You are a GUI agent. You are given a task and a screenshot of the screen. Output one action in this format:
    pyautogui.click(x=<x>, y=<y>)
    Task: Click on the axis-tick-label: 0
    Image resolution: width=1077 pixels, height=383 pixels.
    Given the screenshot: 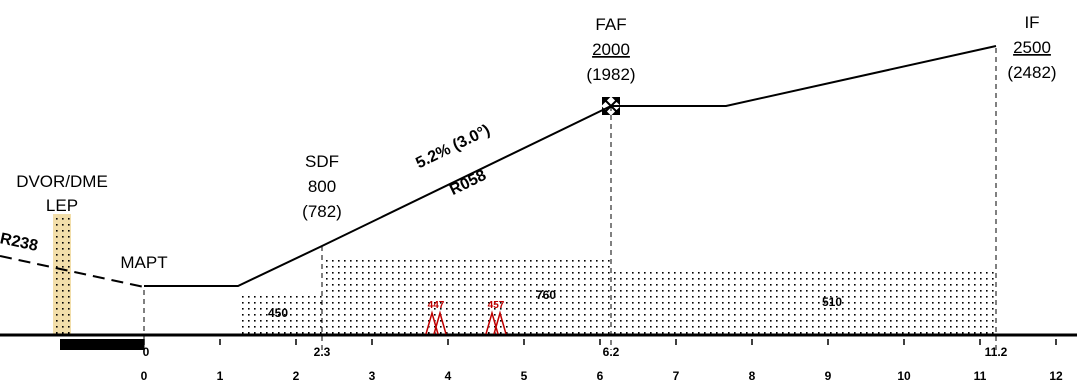 What is the action you would take?
    pyautogui.click(x=144, y=376)
    